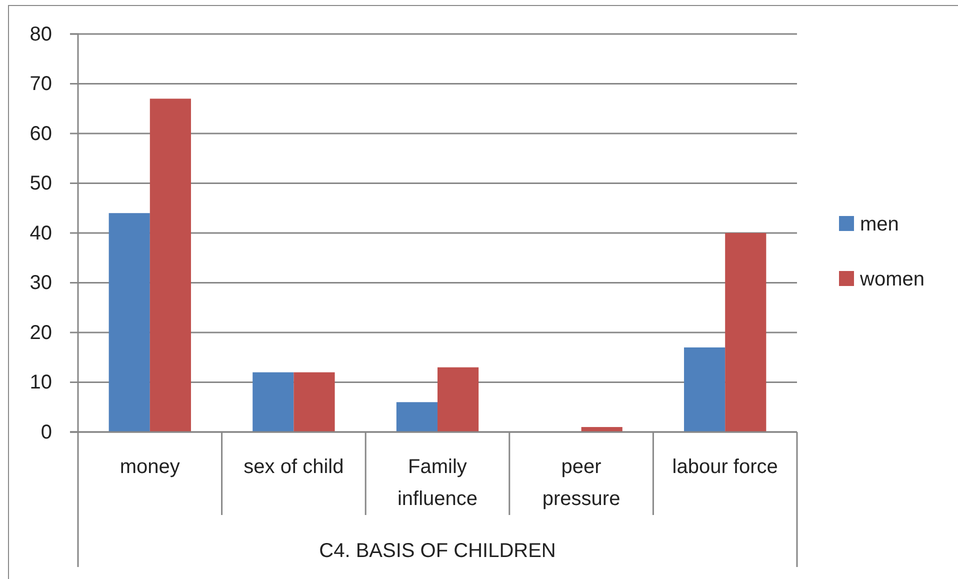 This screenshot has height=579, width=958. What do you see at coordinates (41, 383) in the screenshot?
I see `y-tick-label: 10` at bounding box center [41, 383].